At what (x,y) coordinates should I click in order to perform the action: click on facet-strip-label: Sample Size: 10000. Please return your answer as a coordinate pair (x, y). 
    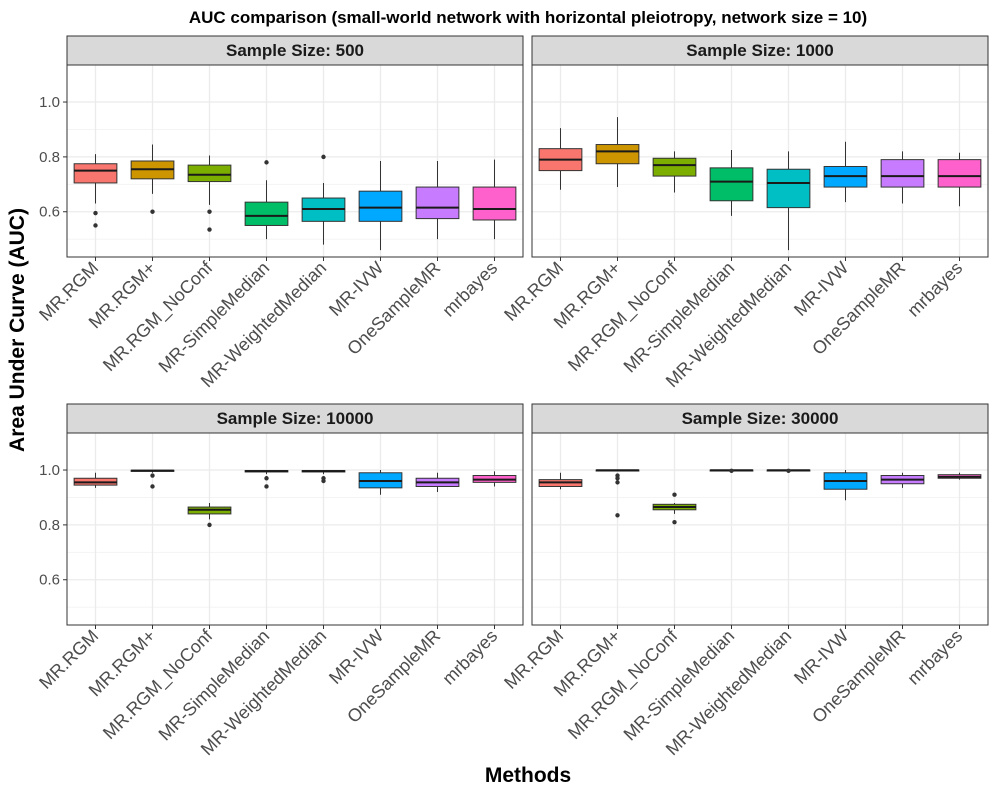
    Looking at the image, I should click on (295, 418).